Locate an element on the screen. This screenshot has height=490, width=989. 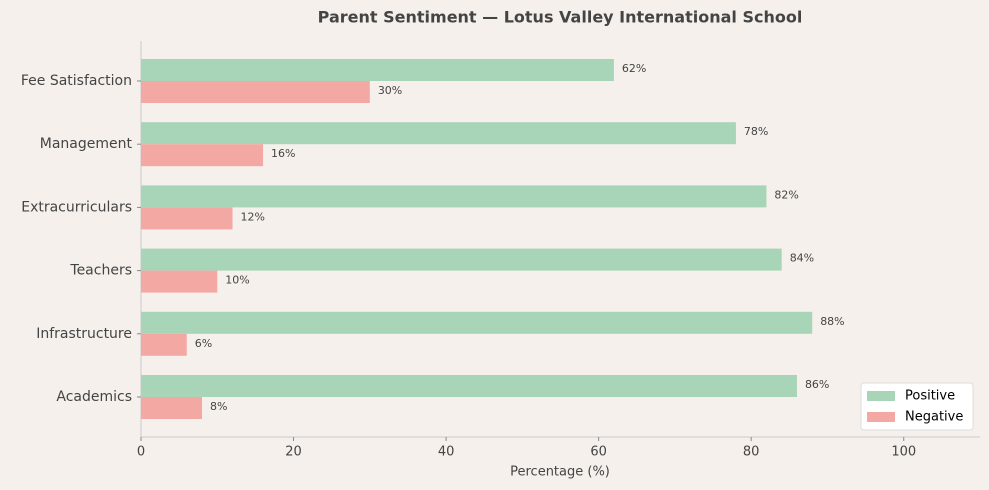
value-label: 10% is located at coordinates (237, 280).